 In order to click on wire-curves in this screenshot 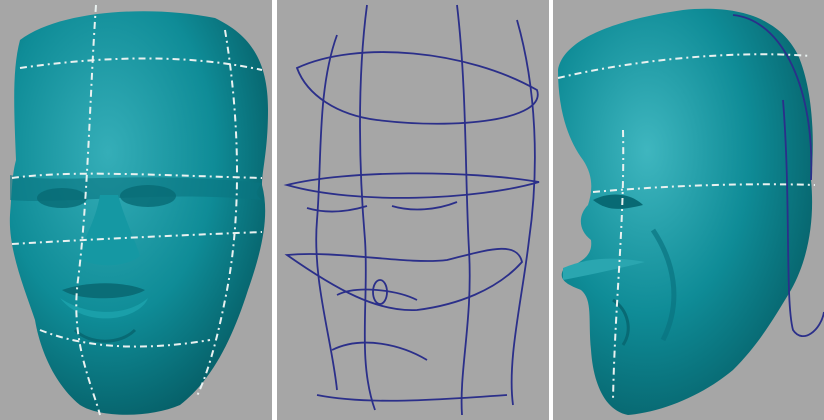, I will do `click(778, 175)`.